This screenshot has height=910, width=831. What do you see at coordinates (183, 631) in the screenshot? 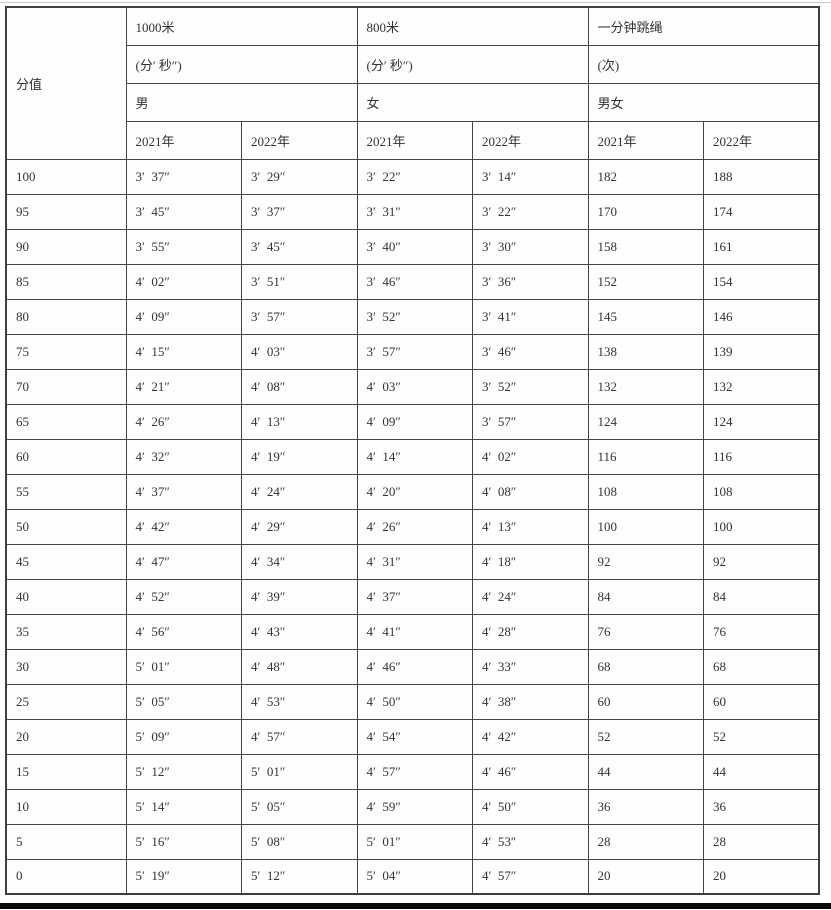
I see `table-cell-1000m-2021: 4′ 56″` at bounding box center [183, 631].